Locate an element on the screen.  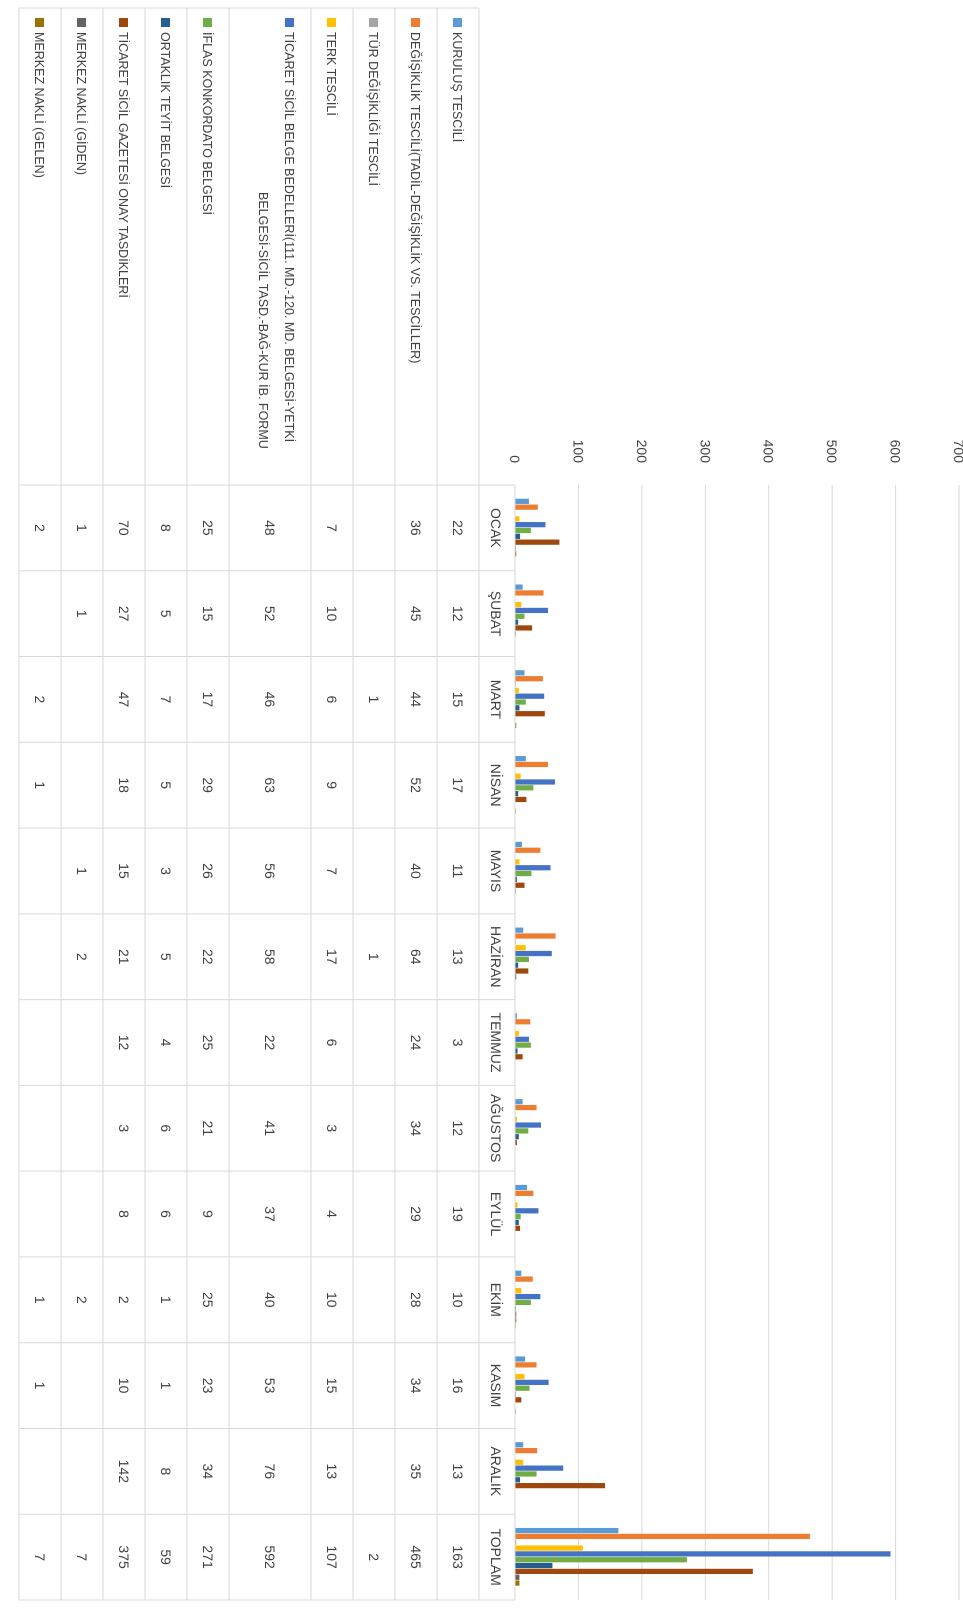
table-cell-value: 592 is located at coordinates (270, 1557).